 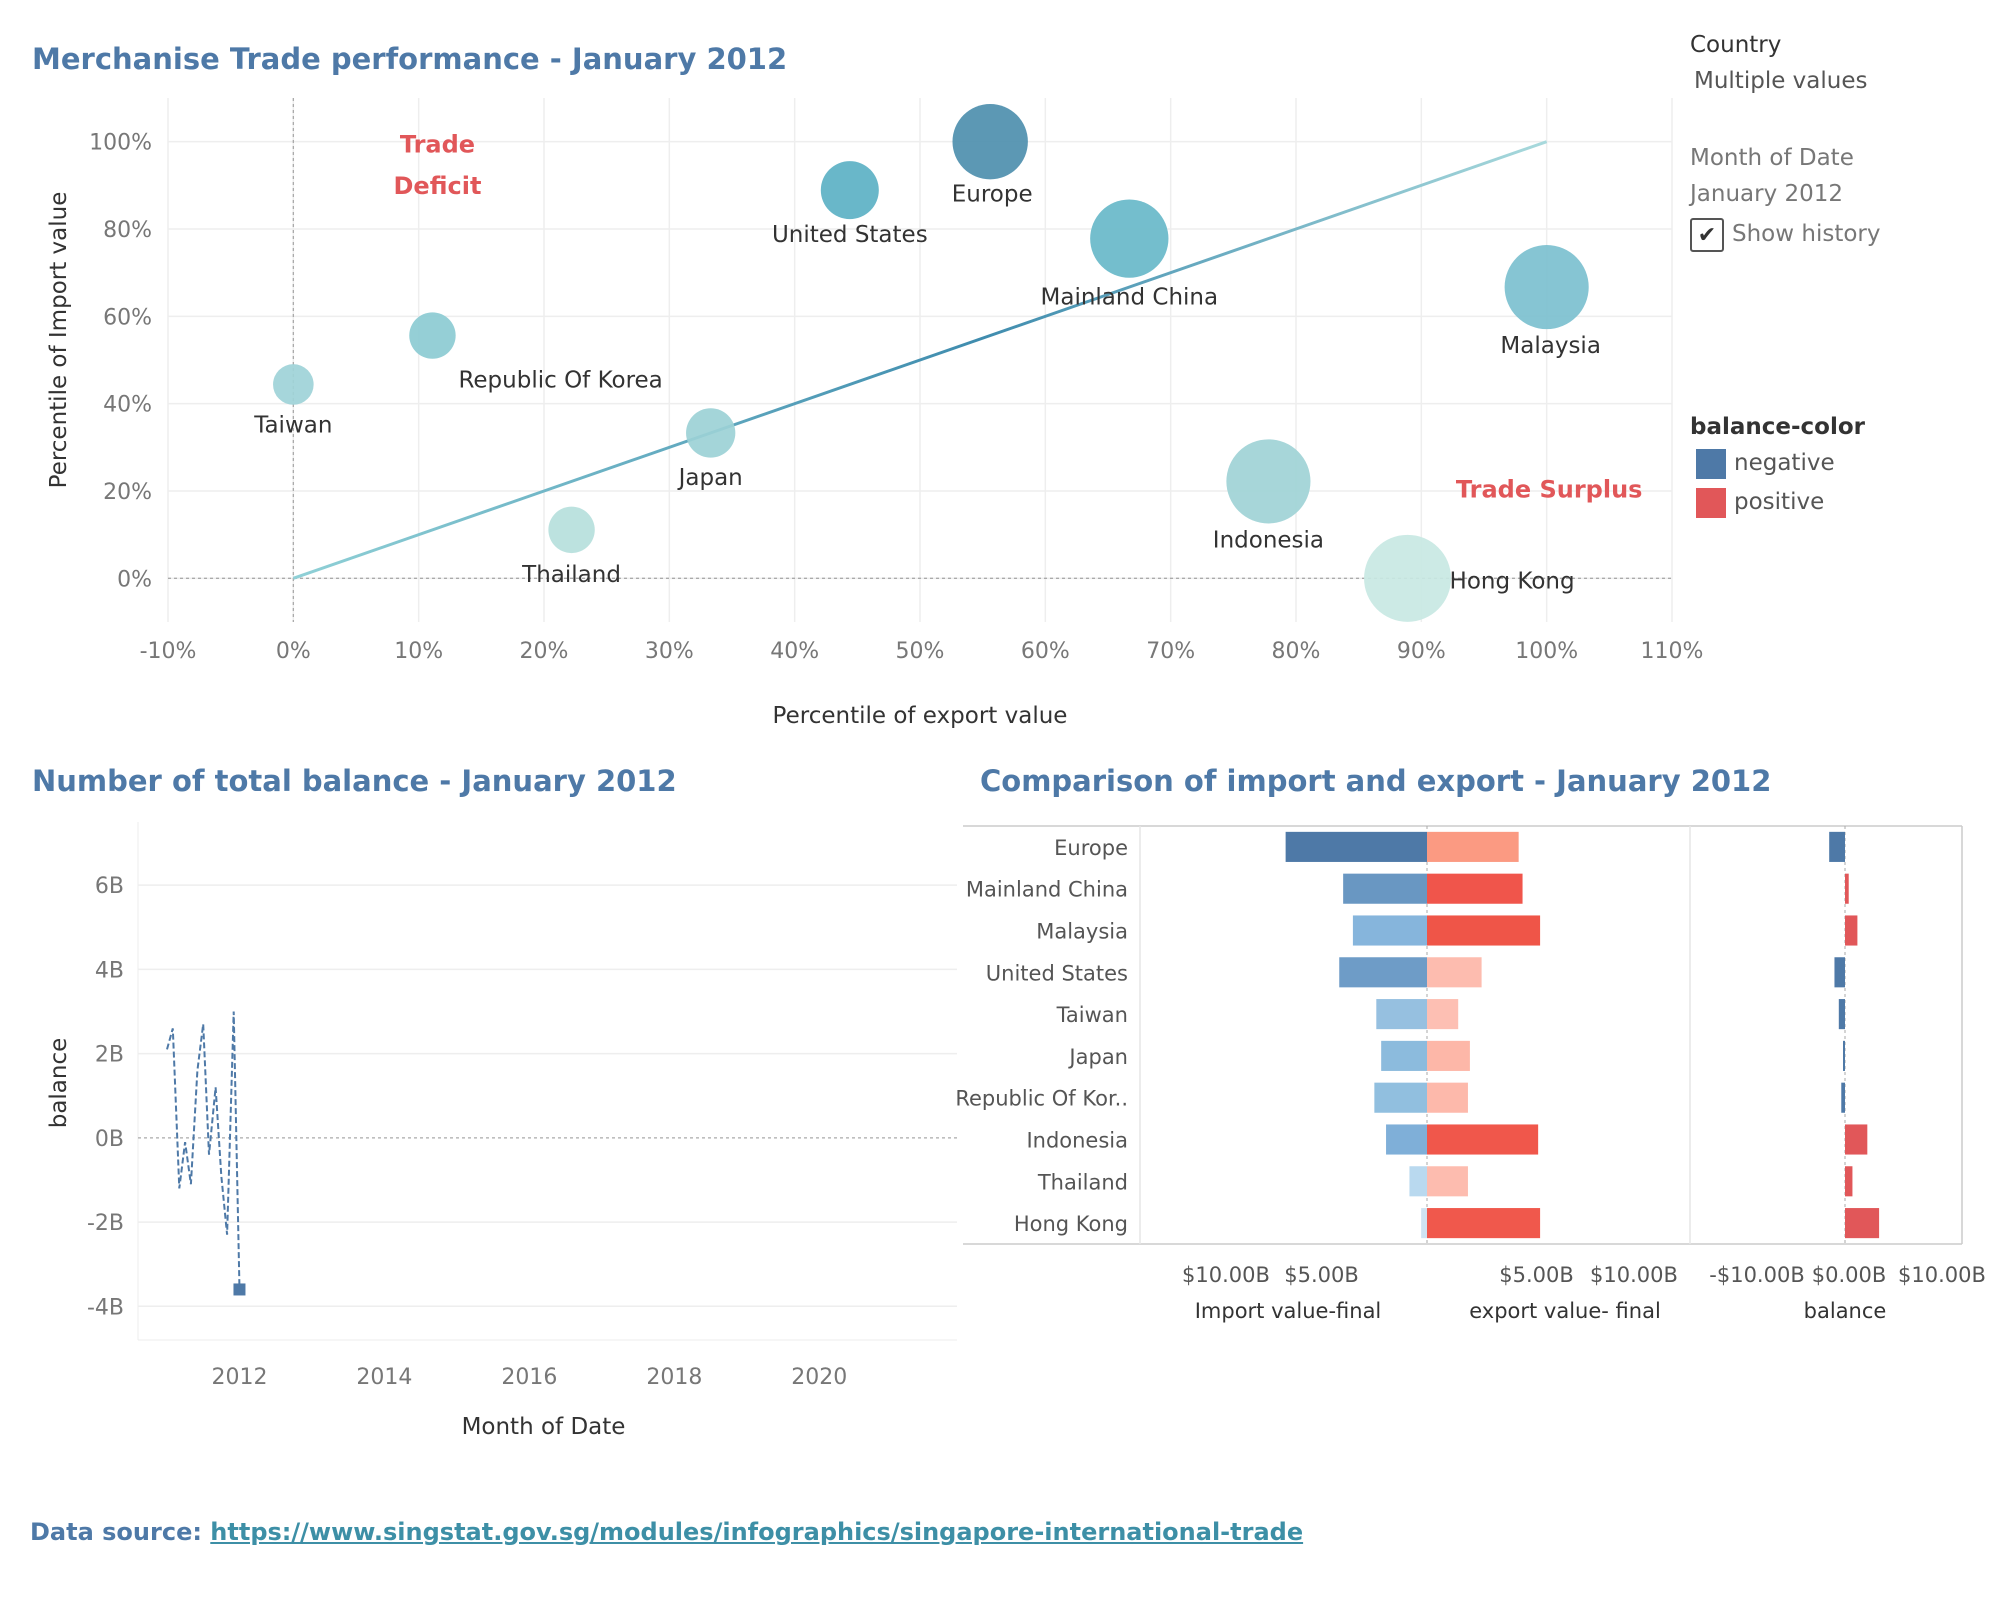 I want to click on data-source-prefix: Data source:, so click(x=120, y=1532).